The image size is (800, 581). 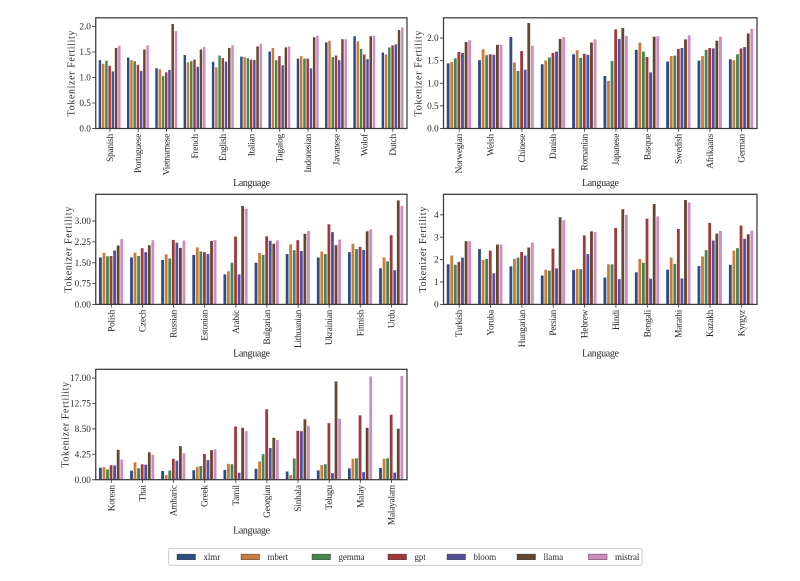 I want to click on svg-text: French, so click(x=196, y=145).